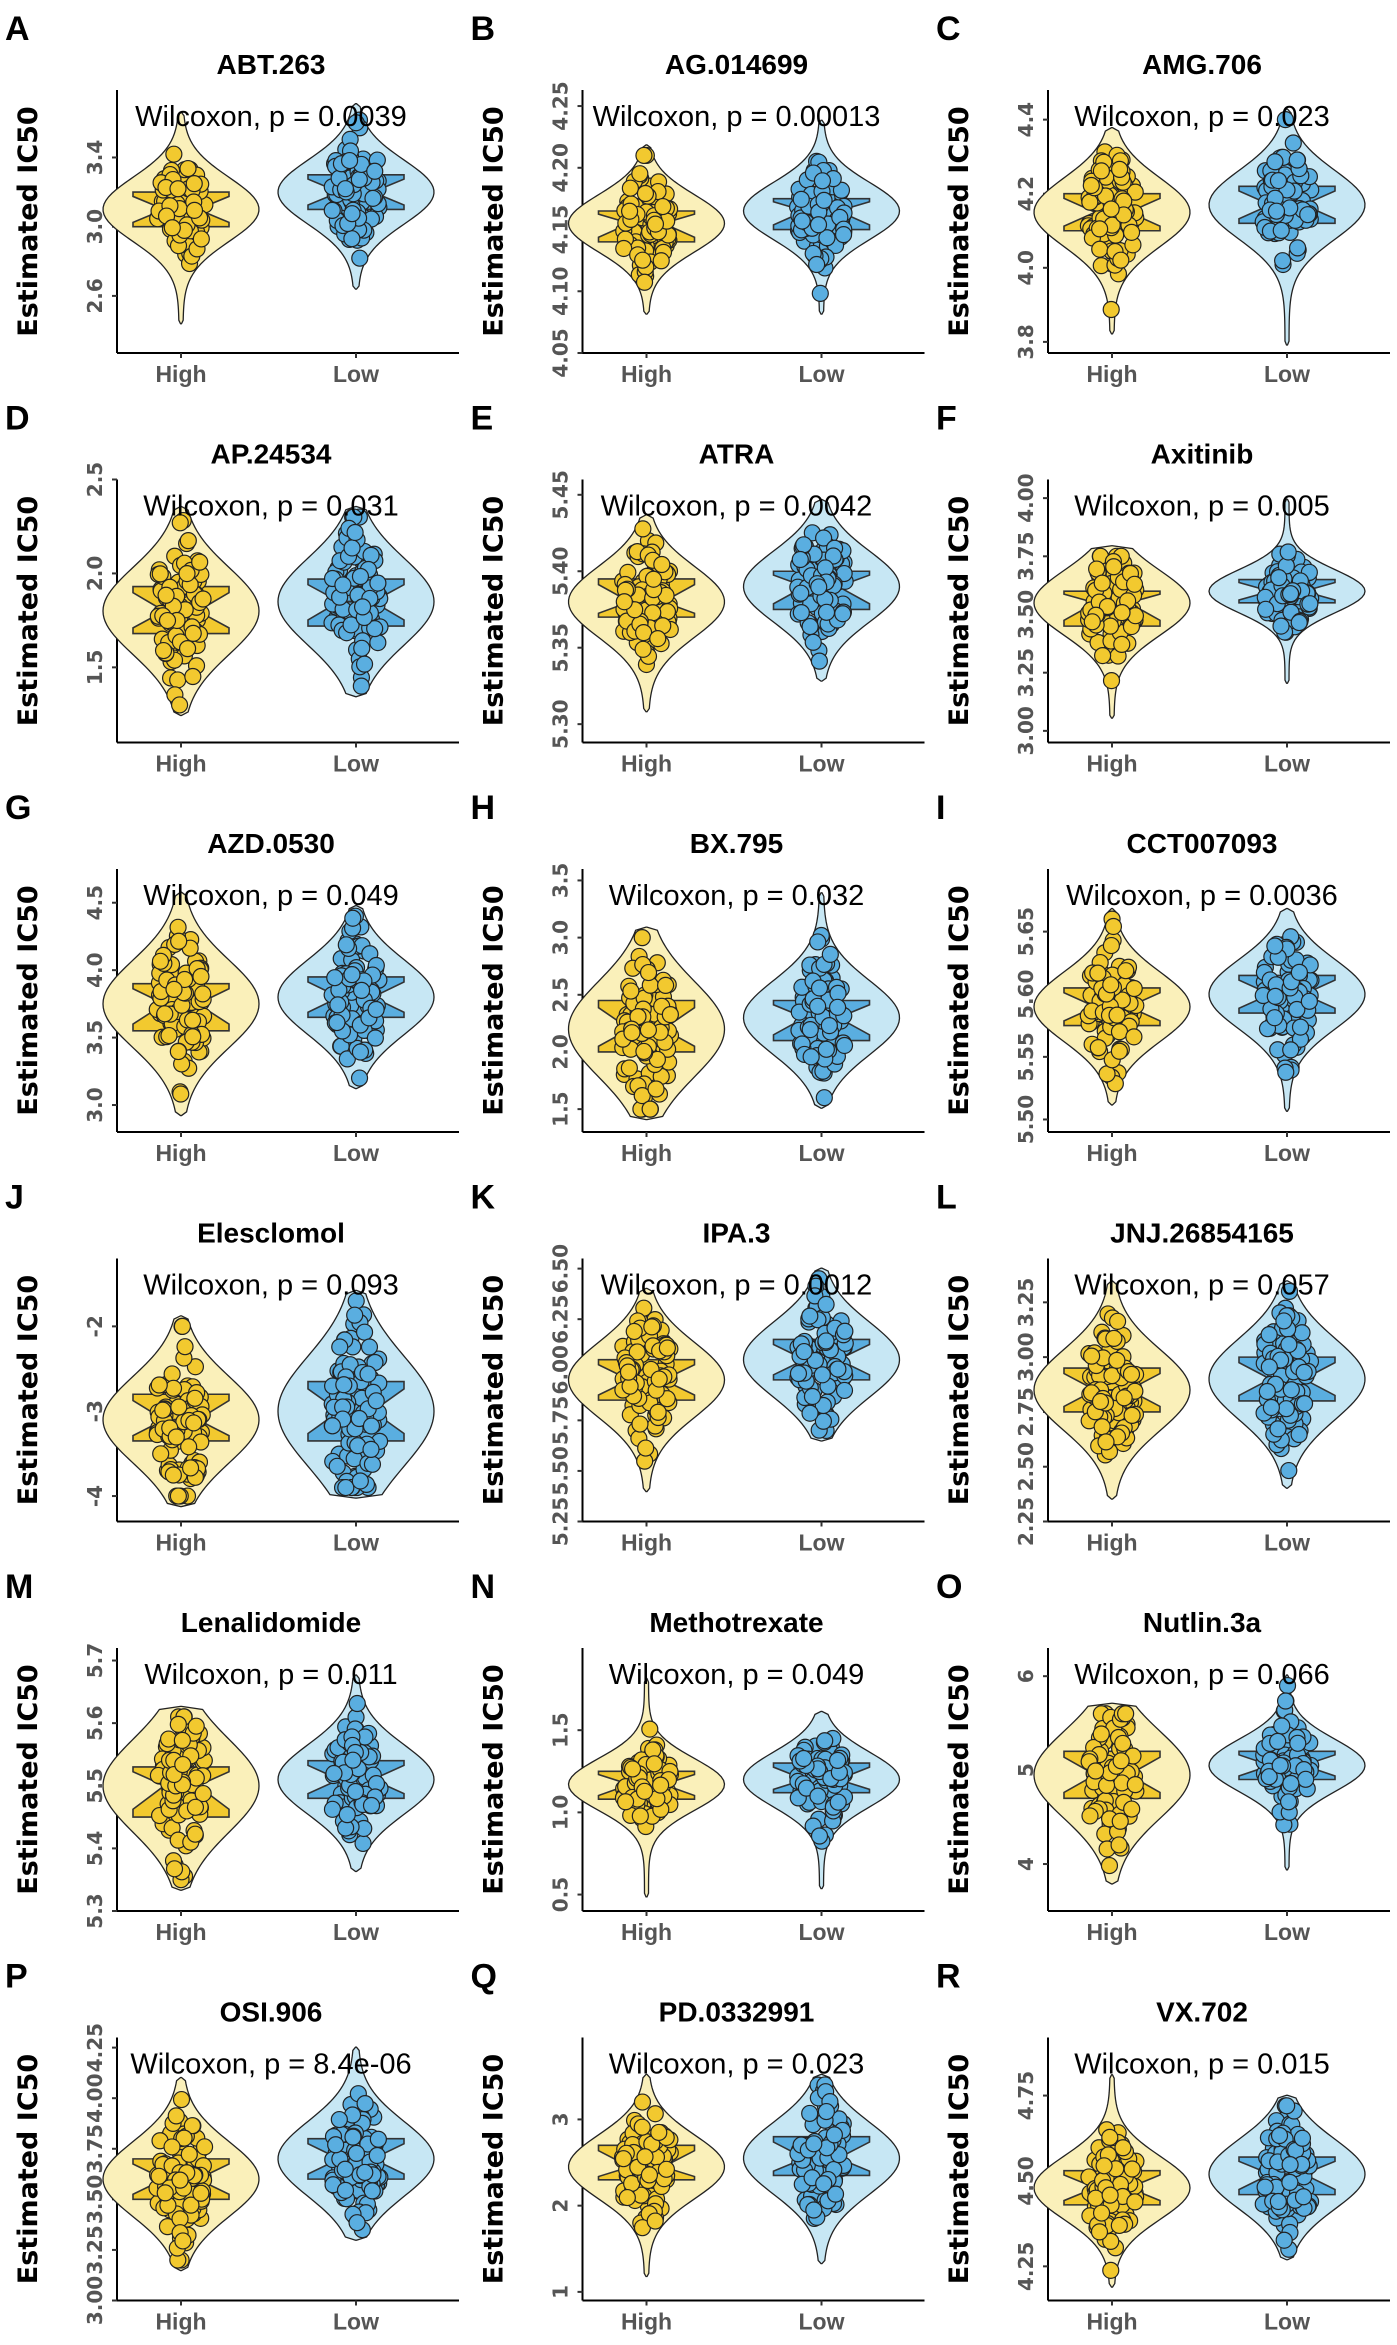 The width and height of the screenshot is (1397, 2345). Describe the element at coordinates (95, 157) in the screenshot. I see `y-tick-label: 3.4` at that location.